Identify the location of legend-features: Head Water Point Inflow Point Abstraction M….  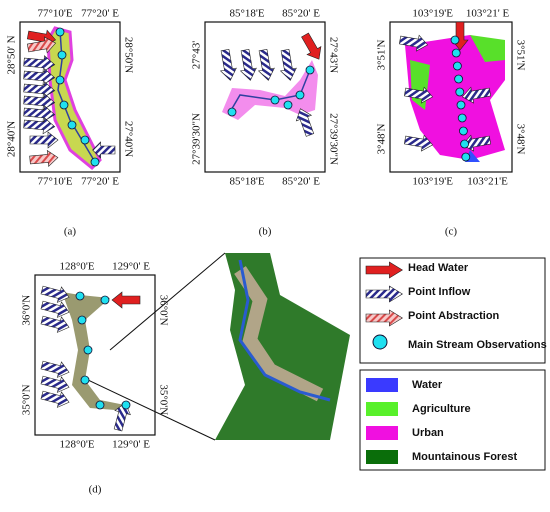
(453, 310).